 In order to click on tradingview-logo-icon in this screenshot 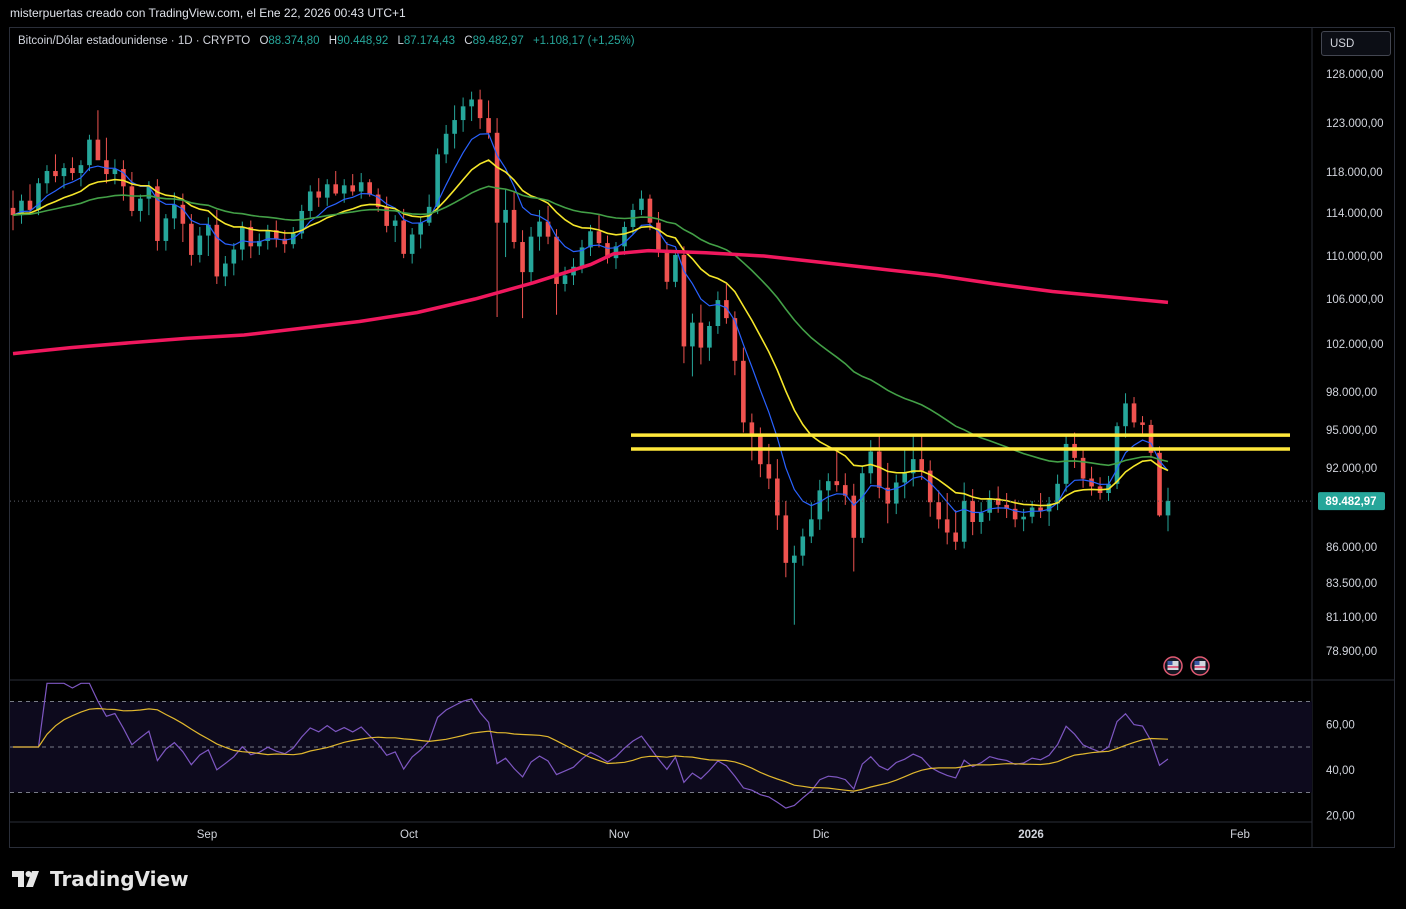, I will do `click(25, 879)`.